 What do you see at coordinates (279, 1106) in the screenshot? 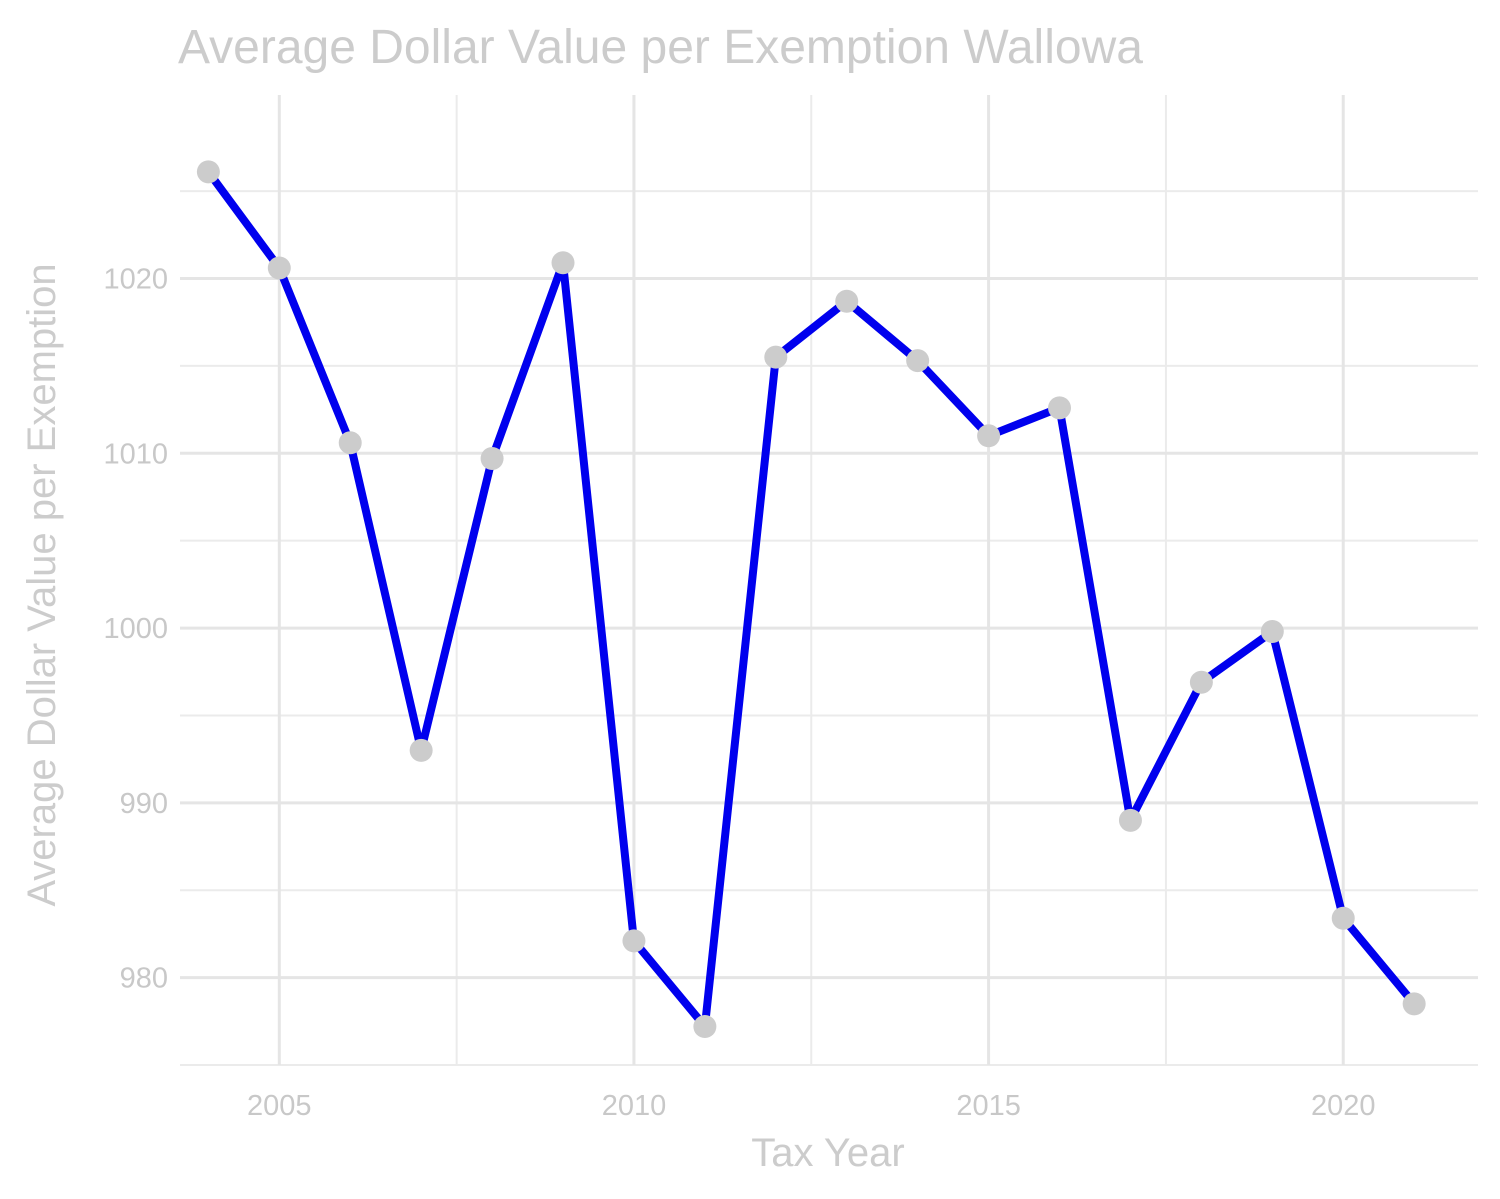
I see `x-tick-label: 2005` at bounding box center [279, 1106].